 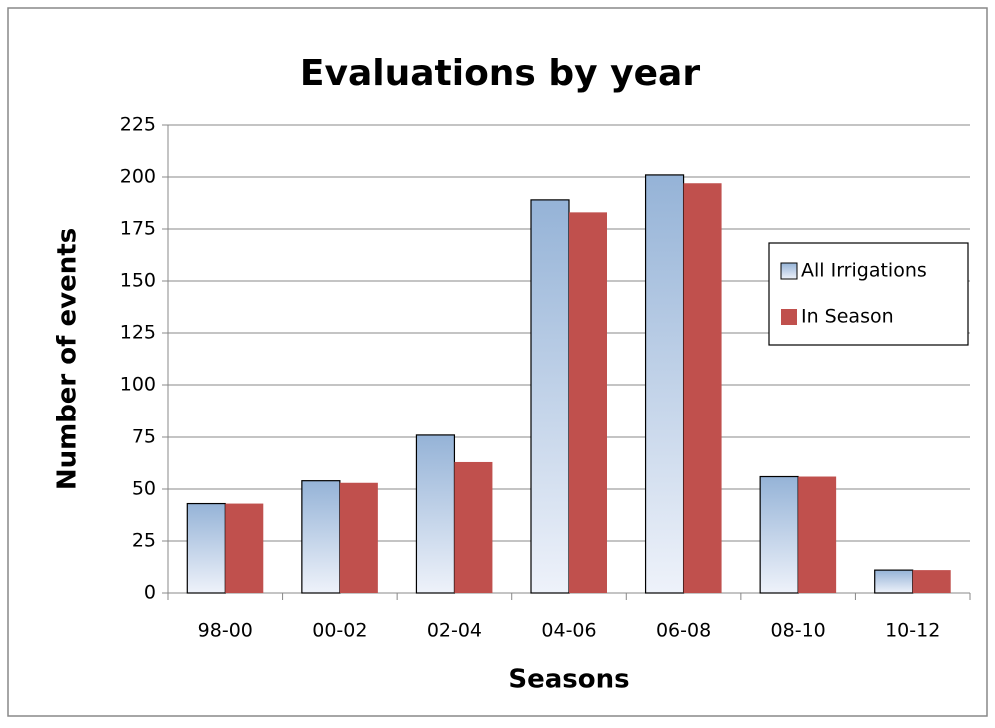 What do you see at coordinates (144, 437) in the screenshot?
I see `y-tick-label: 75` at bounding box center [144, 437].